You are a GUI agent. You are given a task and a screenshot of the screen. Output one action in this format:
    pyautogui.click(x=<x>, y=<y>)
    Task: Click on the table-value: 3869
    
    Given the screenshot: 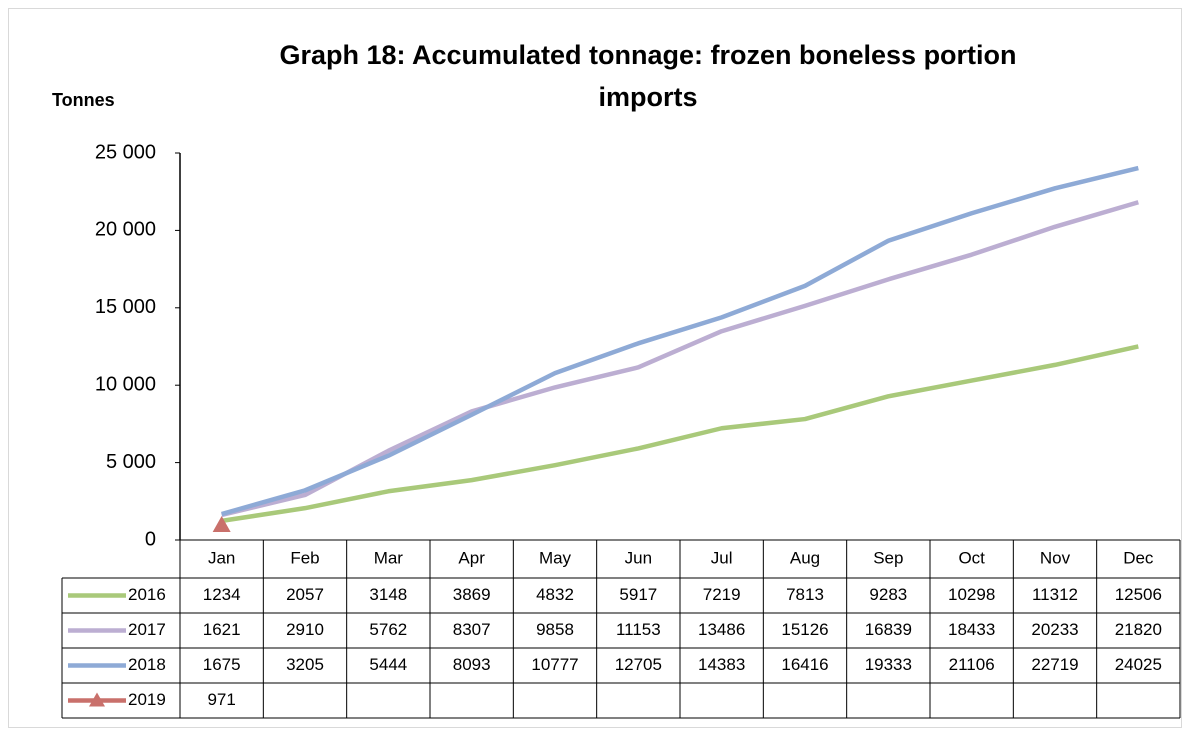 What is the action you would take?
    pyautogui.click(x=472, y=594)
    